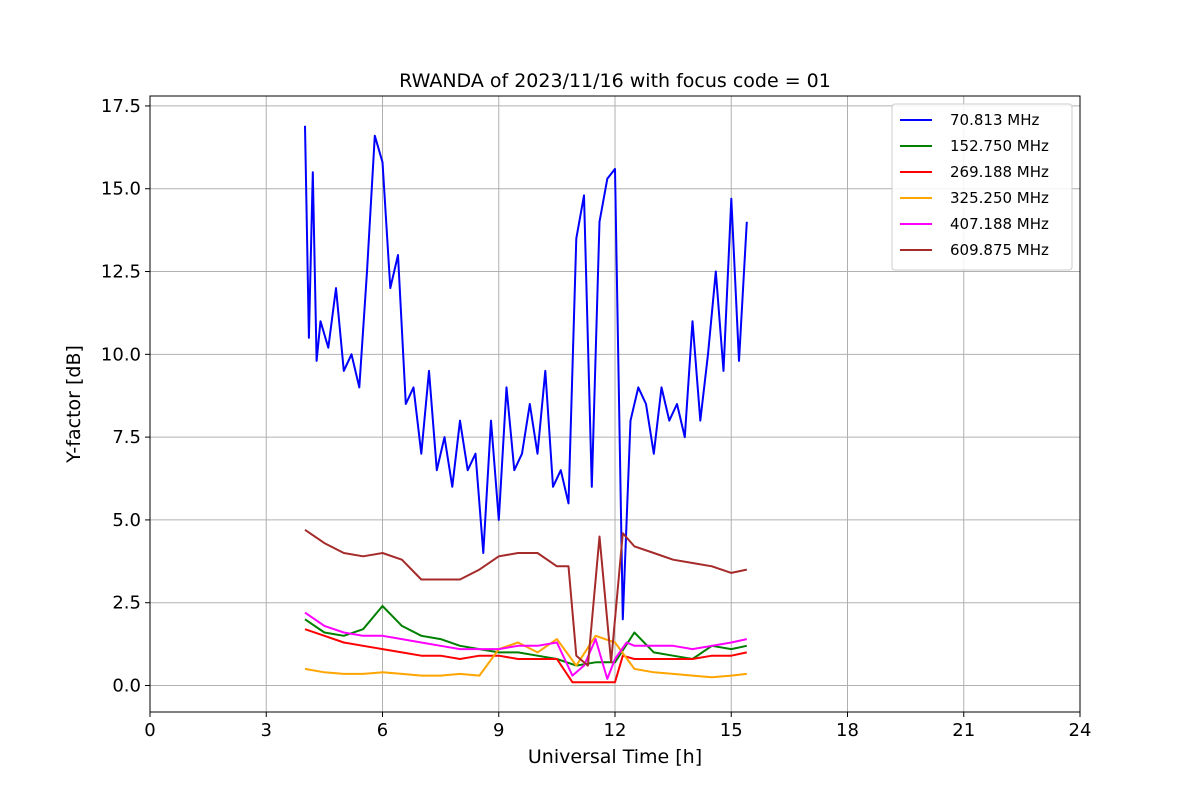 The width and height of the screenshot is (1200, 800). Describe the element at coordinates (999, 198) in the screenshot. I see `legend-entry: 325.250 MHz` at that location.